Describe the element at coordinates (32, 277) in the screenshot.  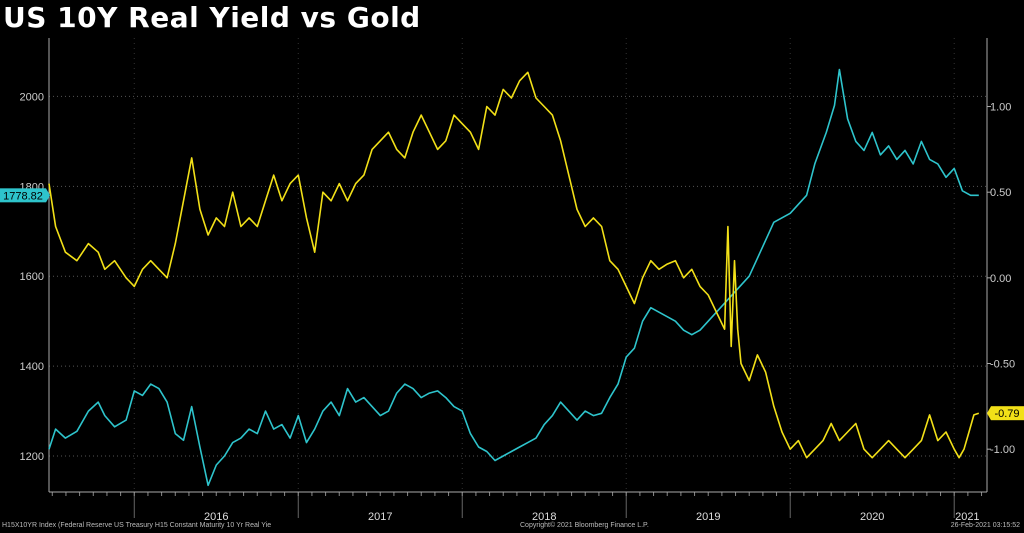
I see `left-tick-label: 1600` at that location.